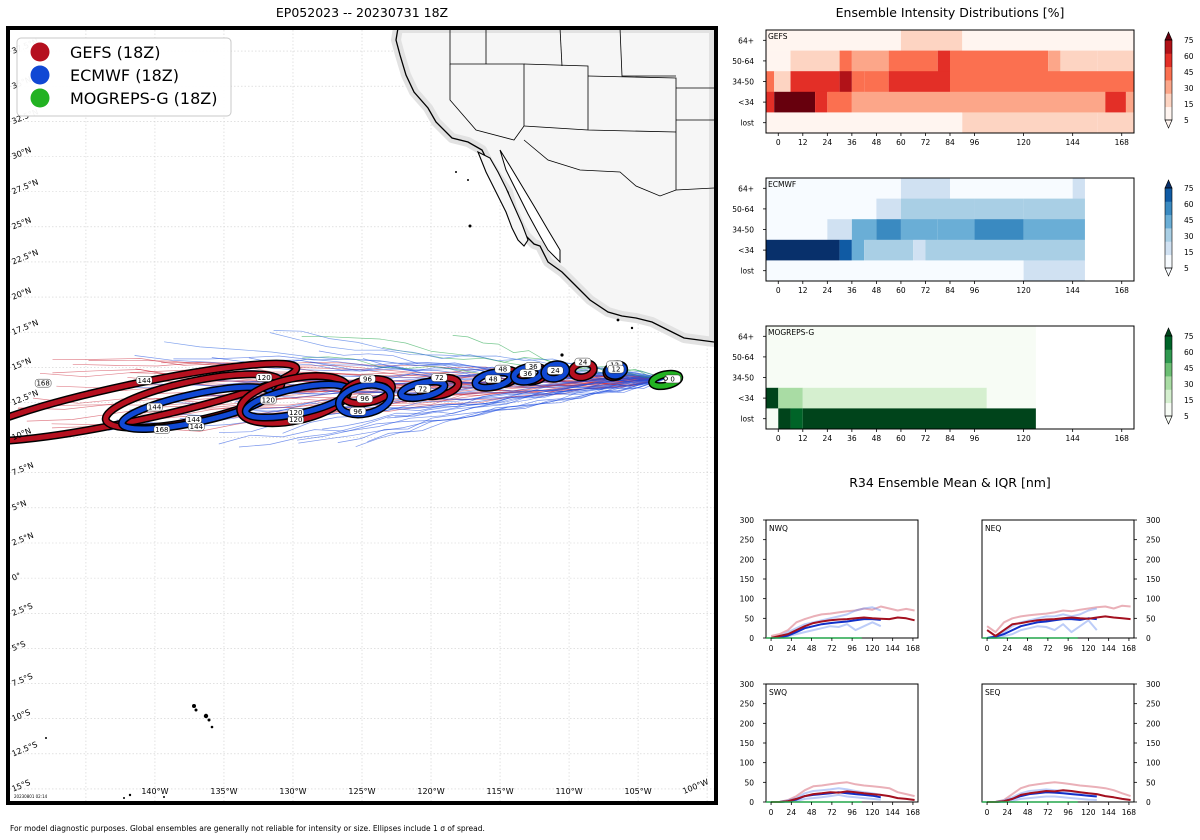 This screenshot has height=840, width=1200. I want to click on hour-label: 0, so click(672, 379).